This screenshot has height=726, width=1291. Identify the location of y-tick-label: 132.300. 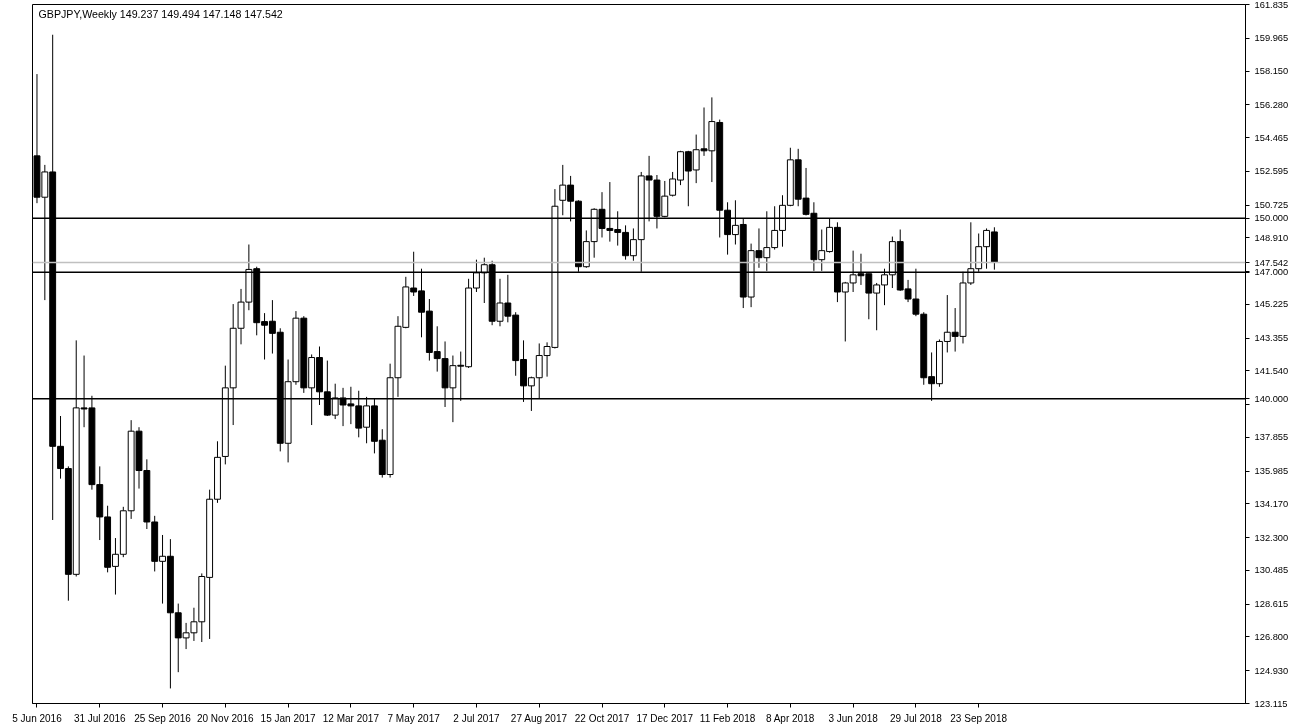
(1271, 537).